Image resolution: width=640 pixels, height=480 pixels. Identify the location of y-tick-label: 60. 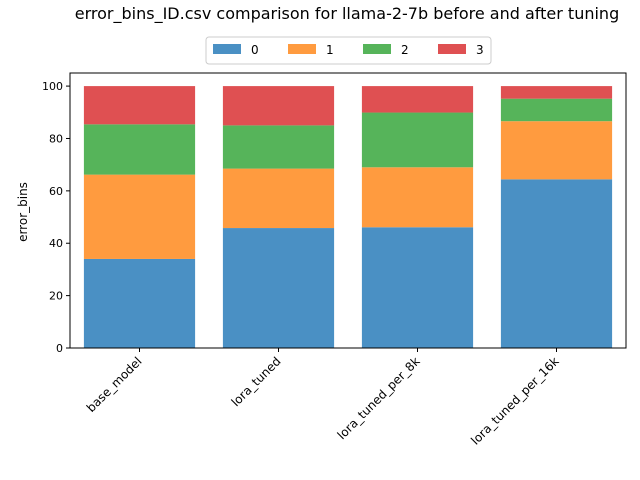
(56, 191).